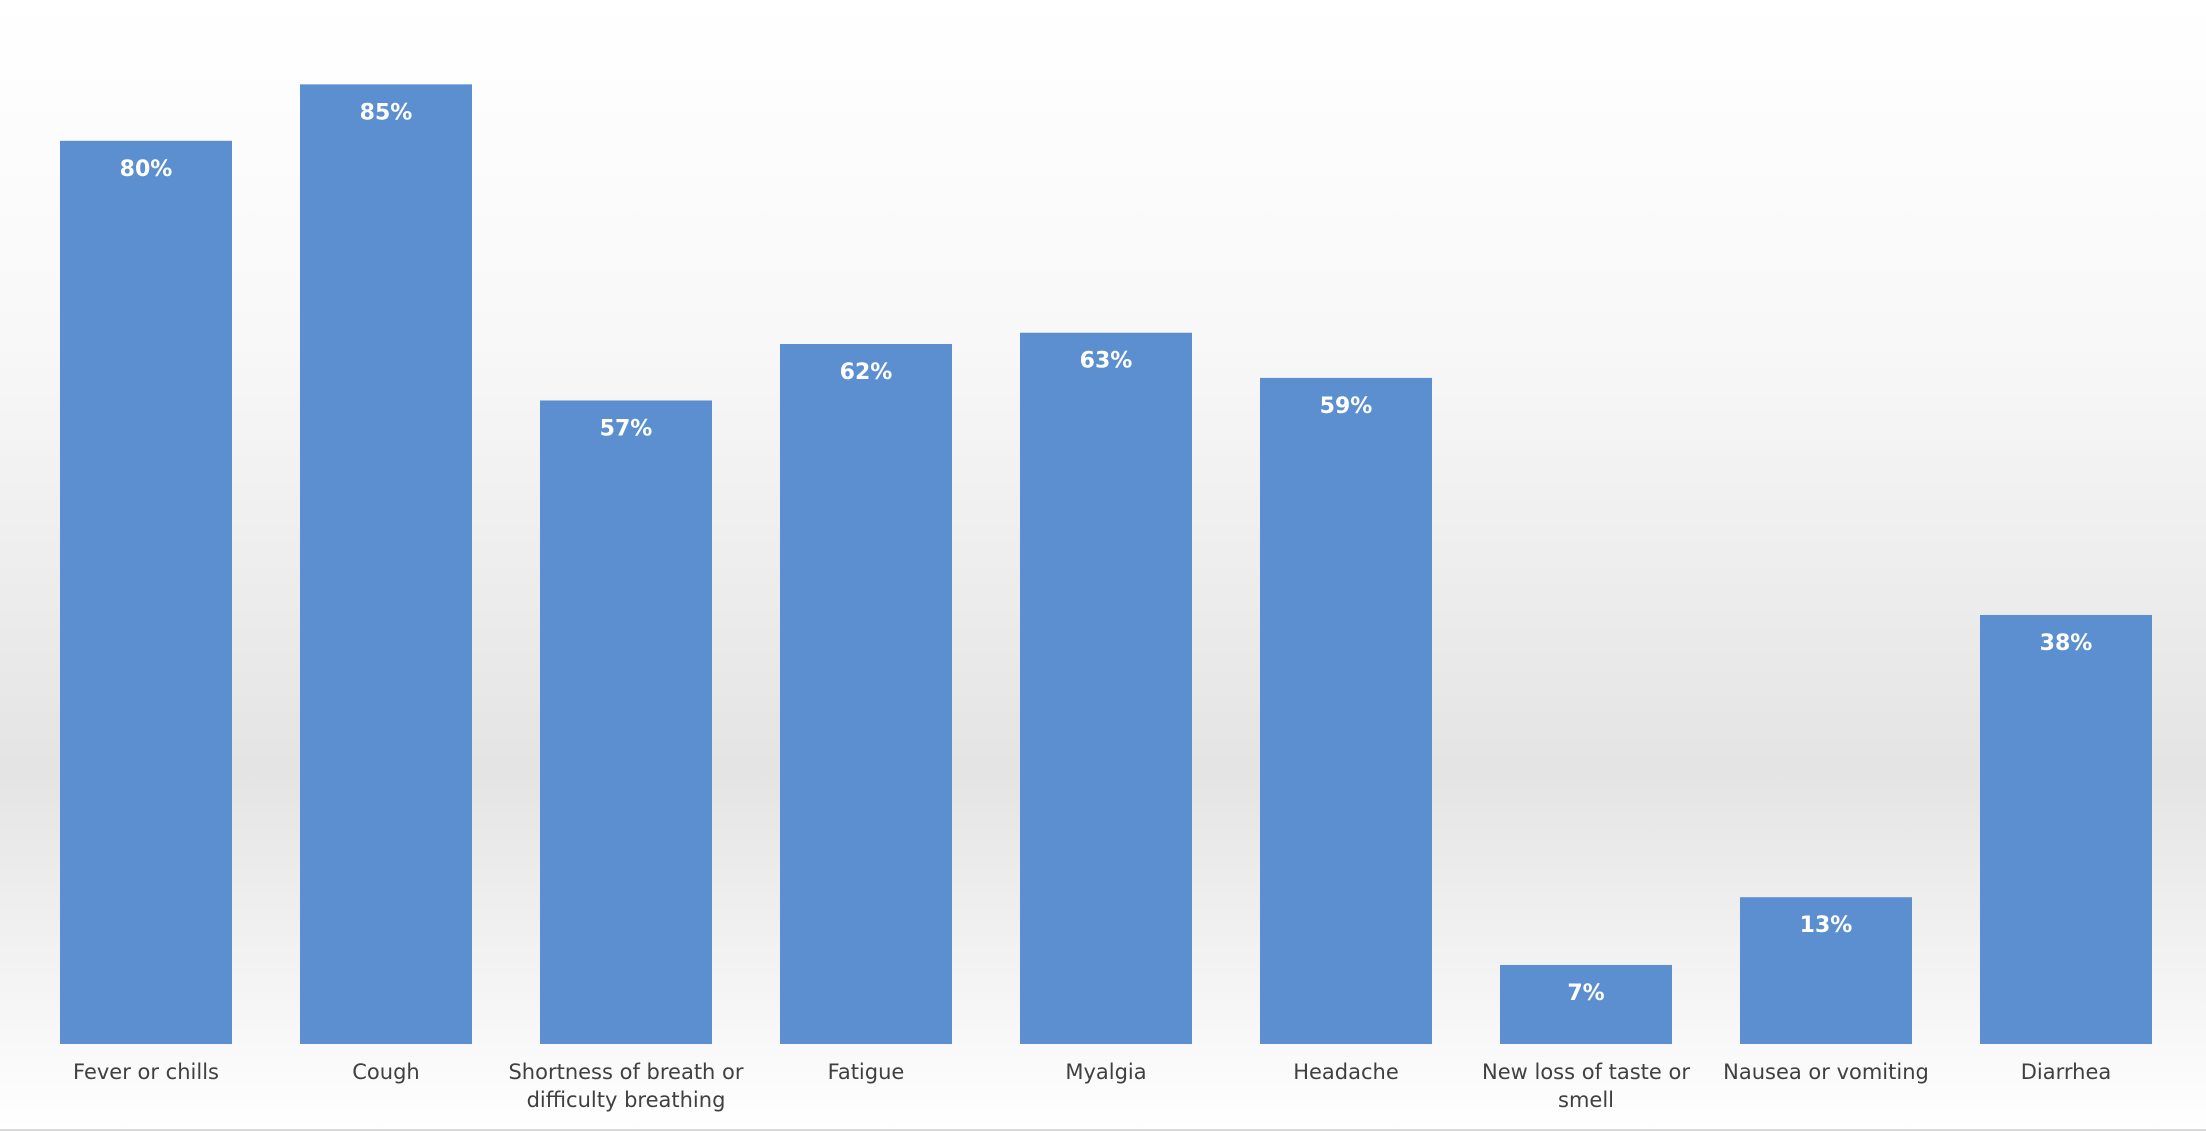 This screenshot has width=2206, height=1132. What do you see at coordinates (146, 1072) in the screenshot?
I see `x-tick-label: Fever or chills` at bounding box center [146, 1072].